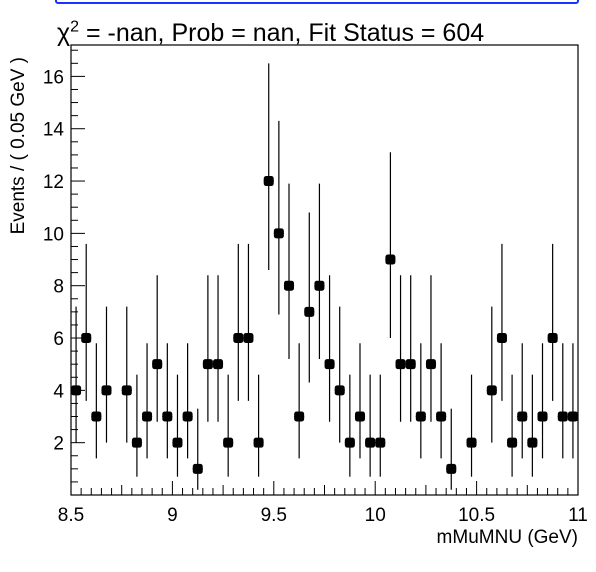 This screenshot has height=572, width=596. Describe the element at coordinates (53, 182) in the screenshot. I see `y-tick-label: 12` at that location.